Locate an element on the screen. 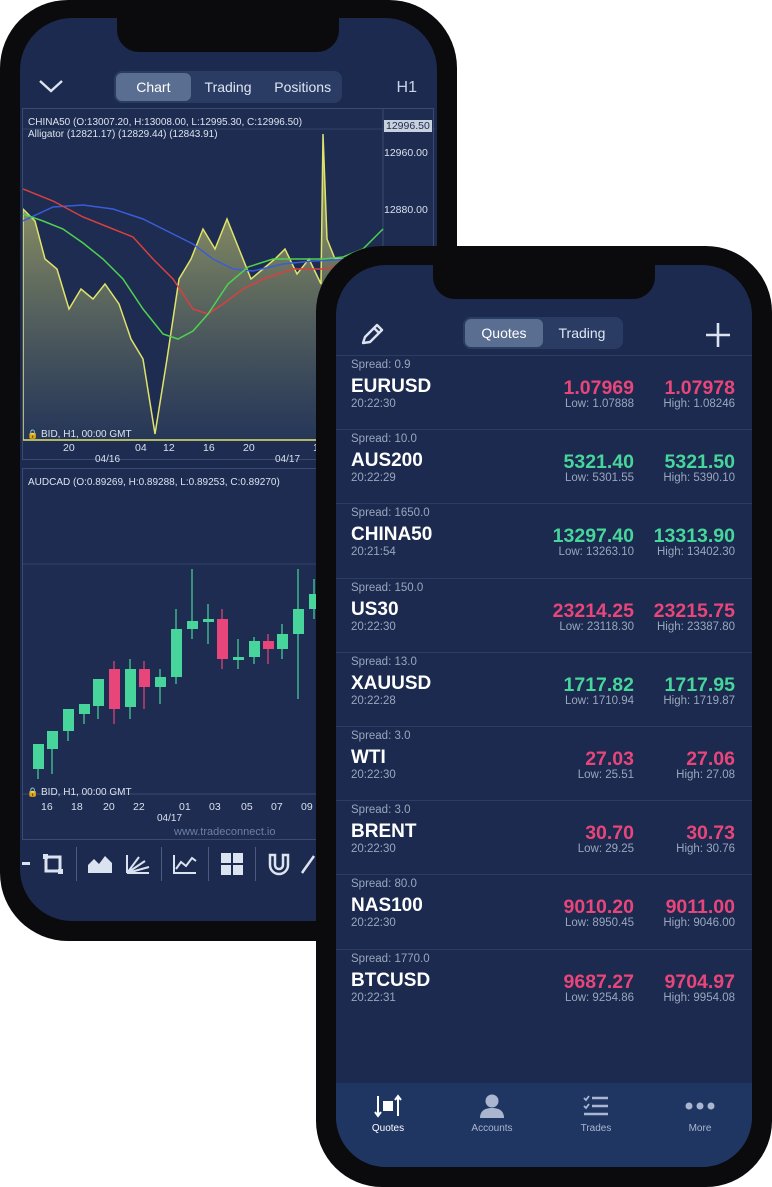 The width and height of the screenshot is (772, 1187). bottom-tab-bar: Quotes Accounts is located at coordinates (544, 1125).